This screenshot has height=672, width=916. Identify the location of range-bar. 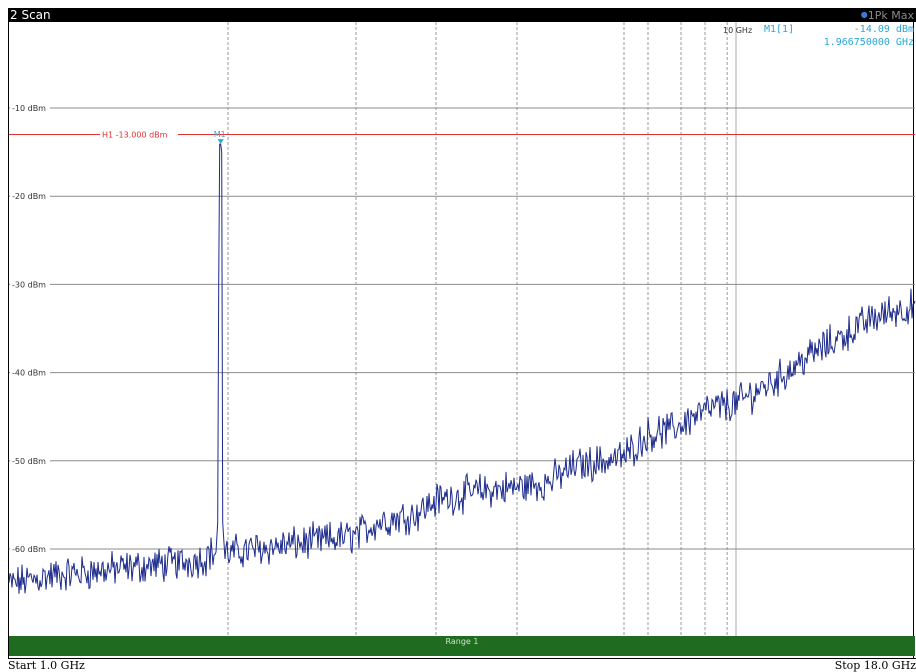
(462, 646).